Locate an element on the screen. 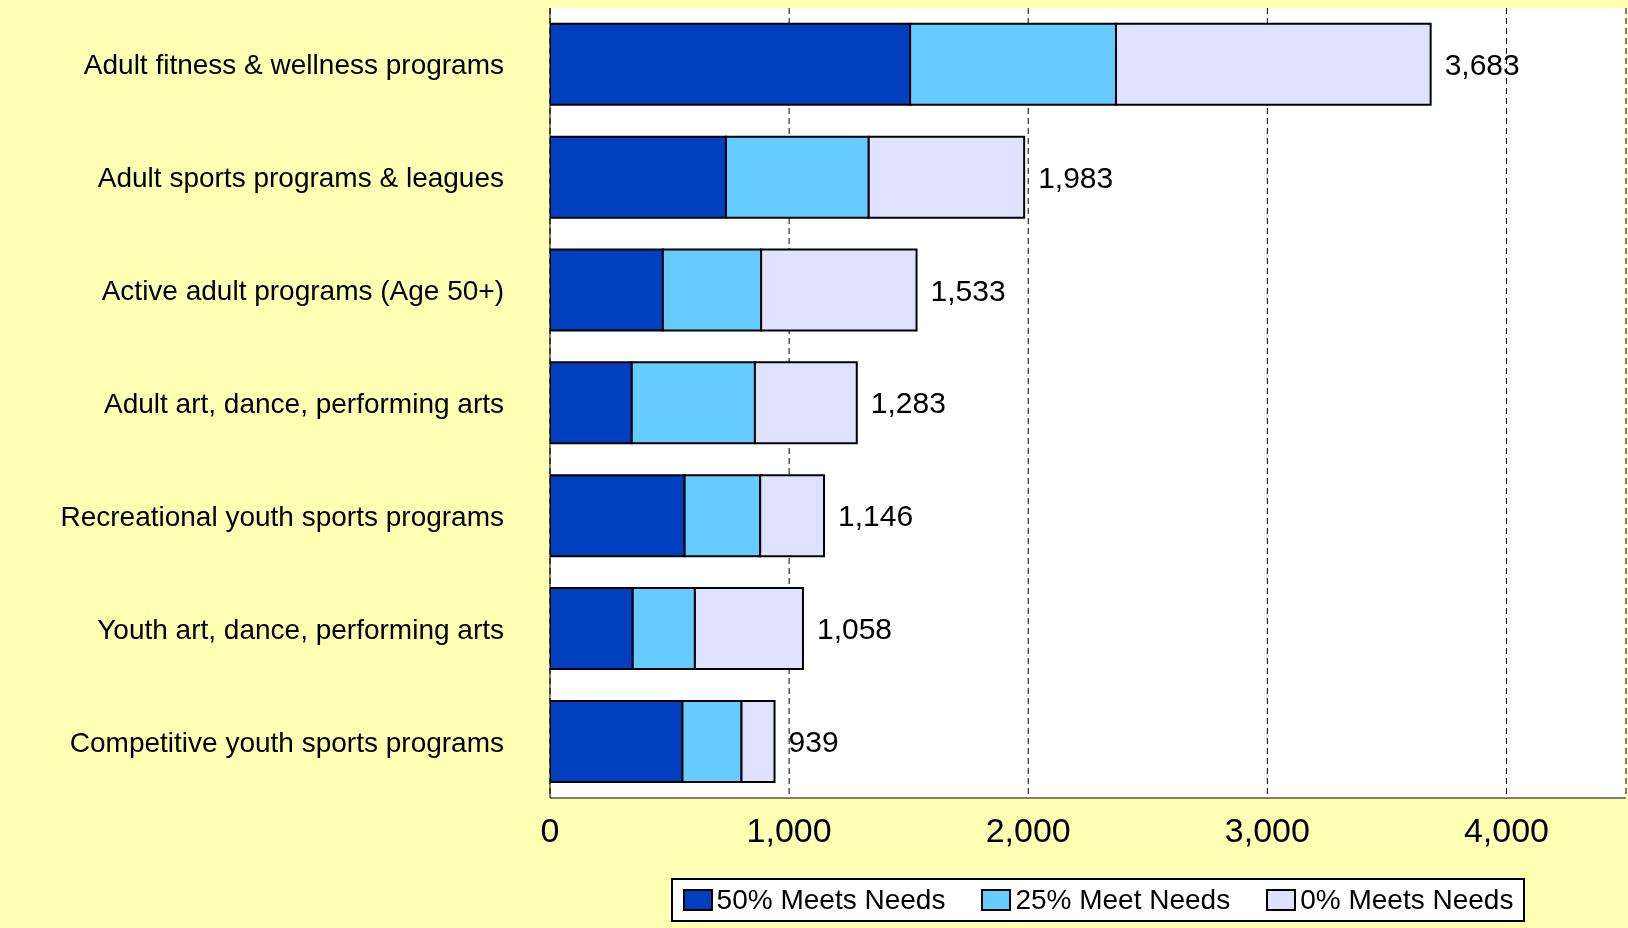  x-tick-label: 4,000 is located at coordinates (1506, 830).